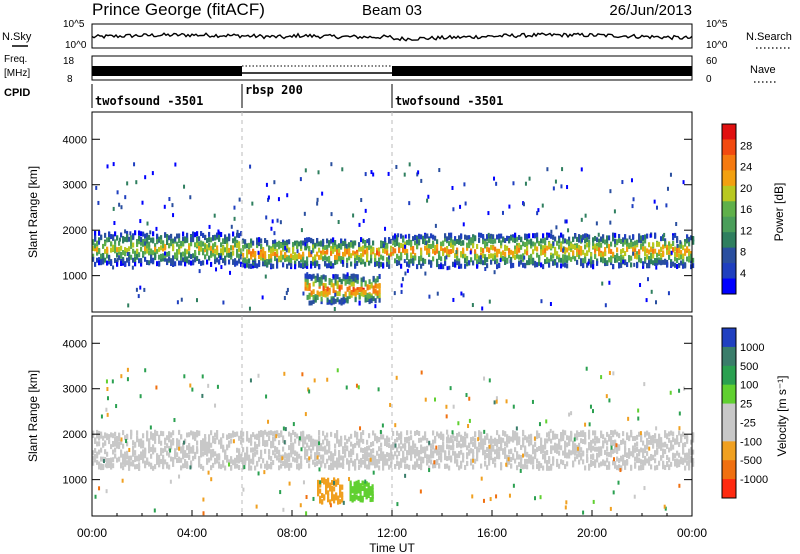  What do you see at coordinates (33, 416) in the screenshot?
I see `velocity-y-label: Slant Range [km]` at bounding box center [33, 416].